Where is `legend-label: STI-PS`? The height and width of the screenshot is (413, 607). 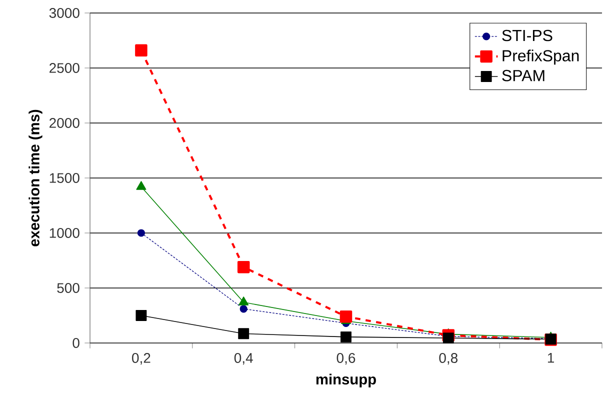 legend-label: STI-PS is located at coordinates (527, 36).